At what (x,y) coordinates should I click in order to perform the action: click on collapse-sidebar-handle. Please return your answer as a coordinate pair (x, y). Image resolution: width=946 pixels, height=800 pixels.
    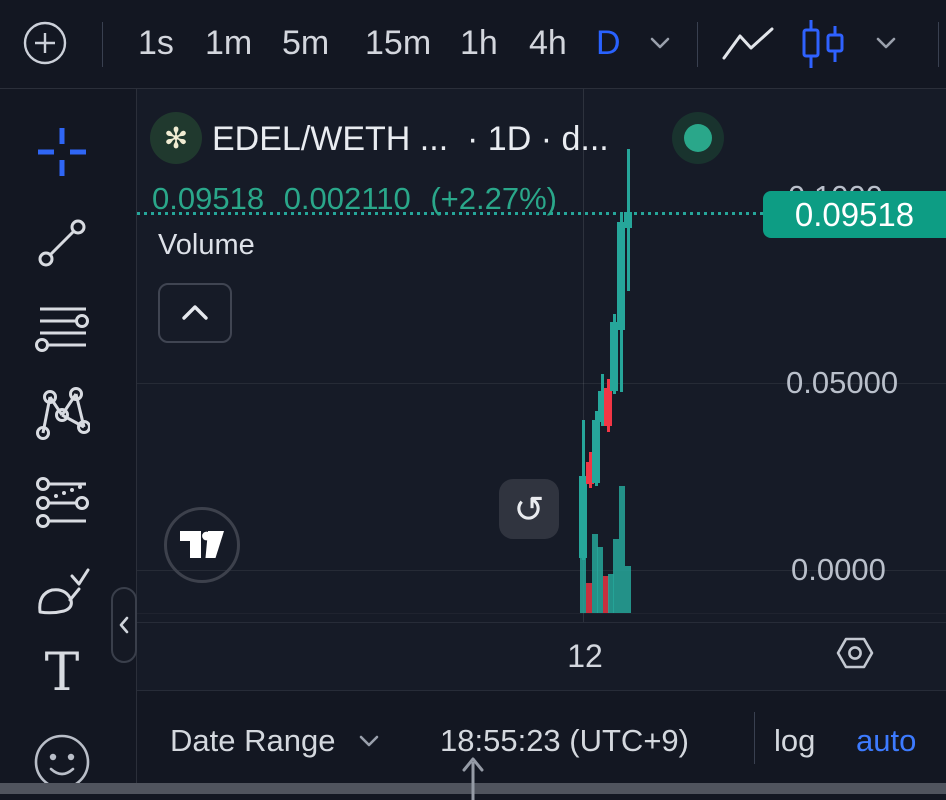
    Looking at the image, I should click on (124, 625).